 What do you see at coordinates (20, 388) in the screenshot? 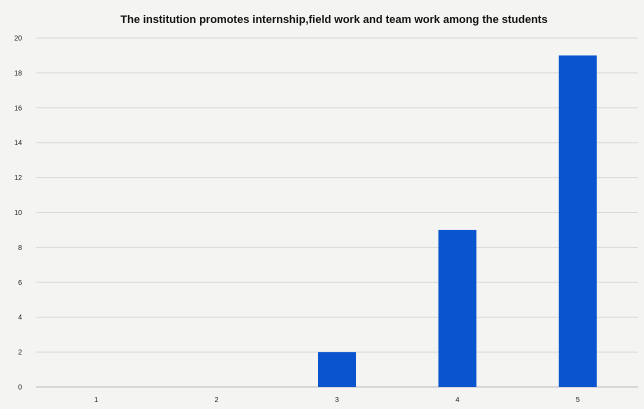
I see `y-tick-label: 0` at bounding box center [20, 388].